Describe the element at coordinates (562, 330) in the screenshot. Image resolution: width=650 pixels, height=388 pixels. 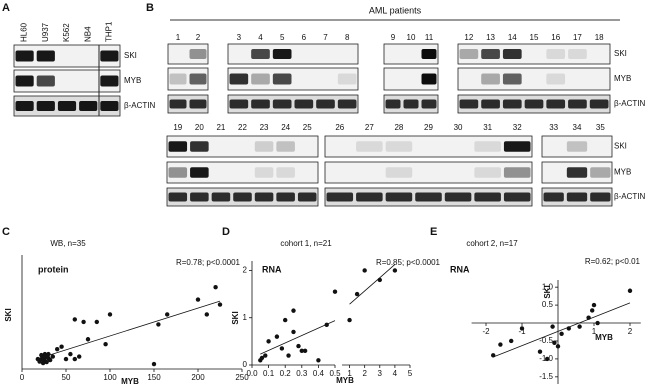
I see `trend-line` at that location.